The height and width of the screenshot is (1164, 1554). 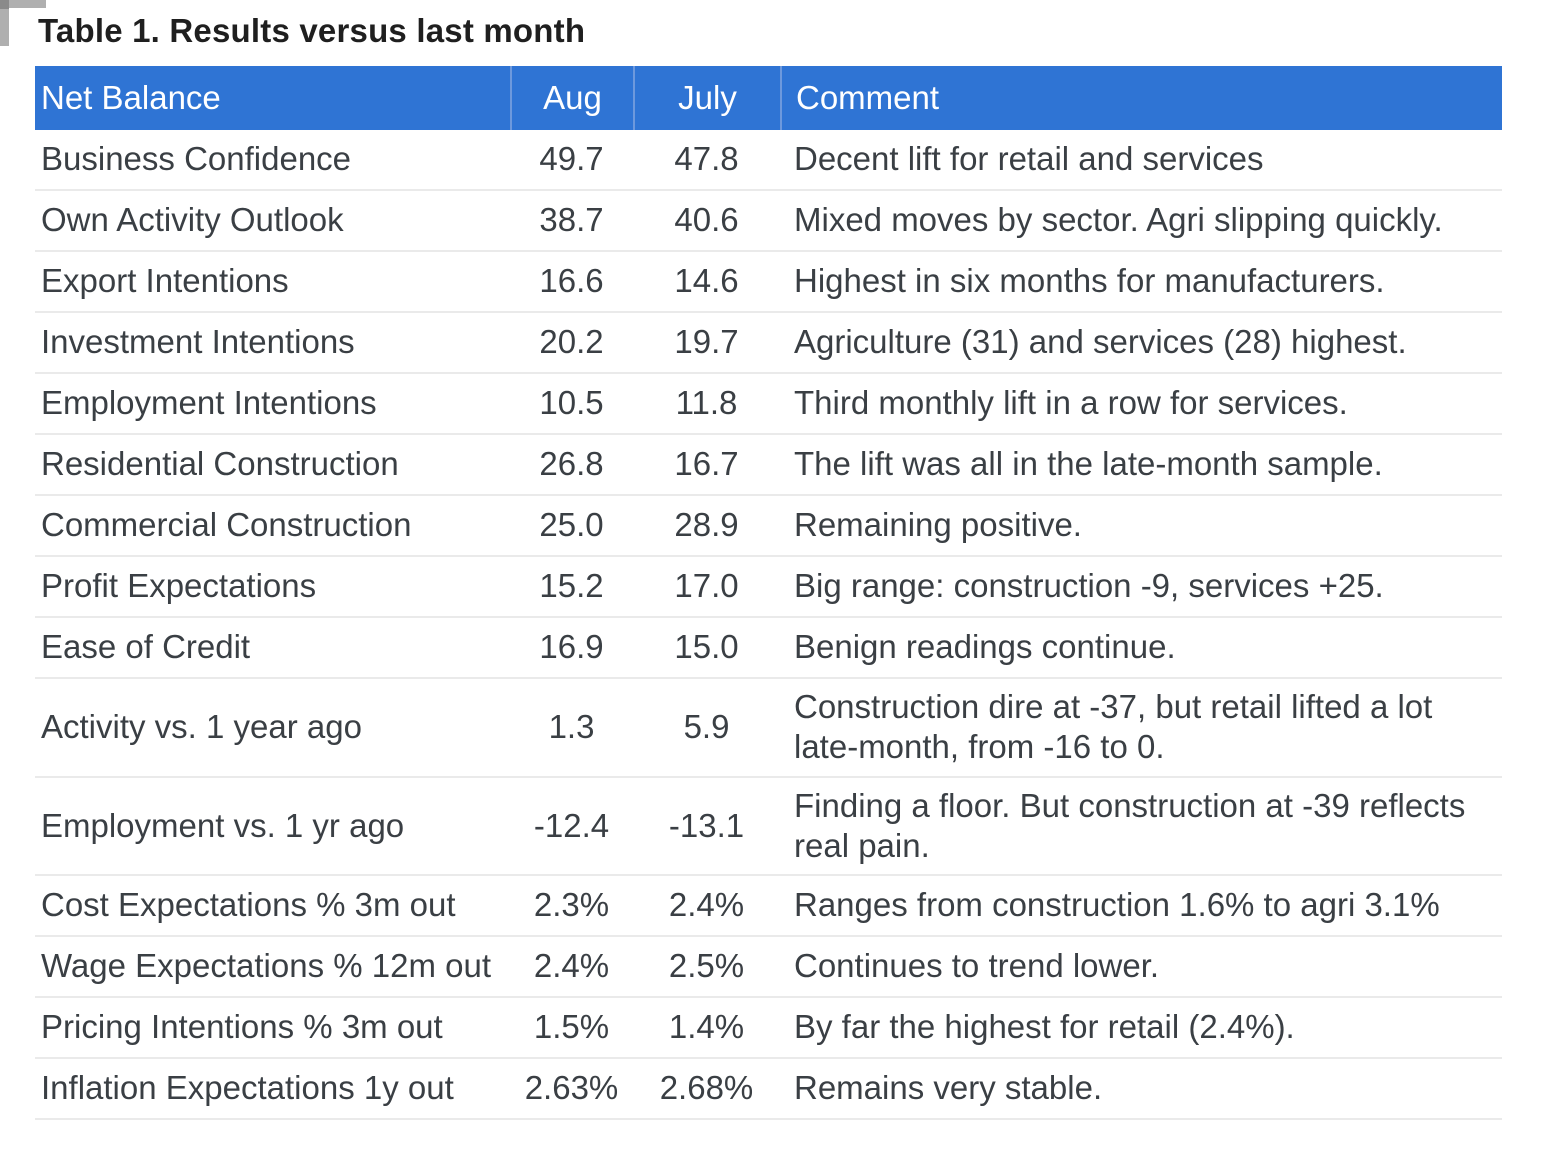 What do you see at coordinates (706, 1027) in the screenshot?
I see `row-july-value: 1.4%` at bounding box center [706, 1027].